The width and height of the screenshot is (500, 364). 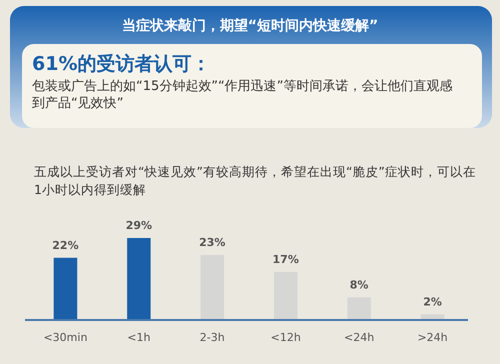 I want to click on chart-subtitle: 61%的受访者认可：, so click(x=121, y=64).